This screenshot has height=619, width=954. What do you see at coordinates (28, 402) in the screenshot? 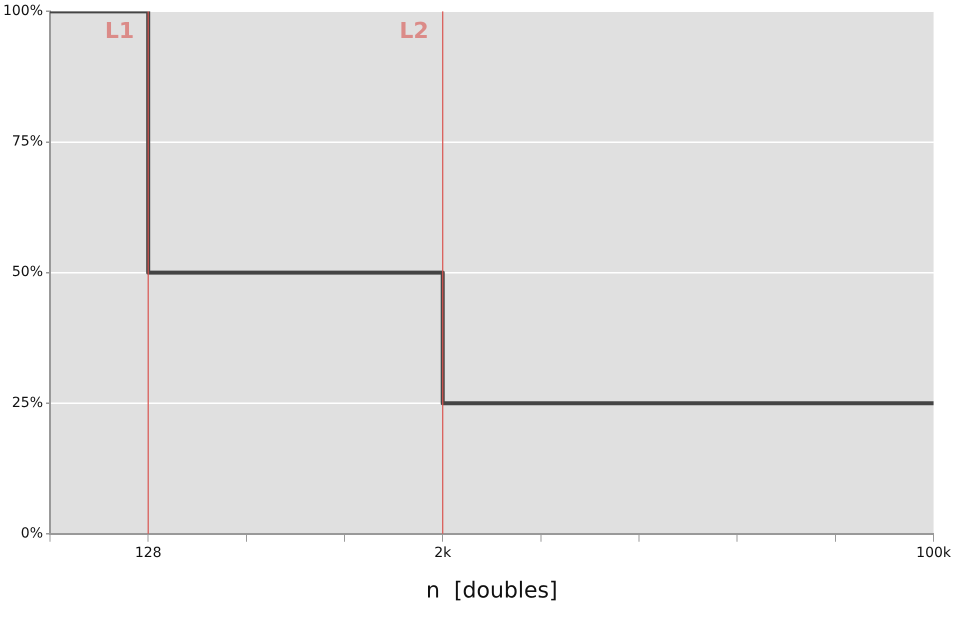
I see `y-tick-label: 25%` at bounding box center [28, 402].